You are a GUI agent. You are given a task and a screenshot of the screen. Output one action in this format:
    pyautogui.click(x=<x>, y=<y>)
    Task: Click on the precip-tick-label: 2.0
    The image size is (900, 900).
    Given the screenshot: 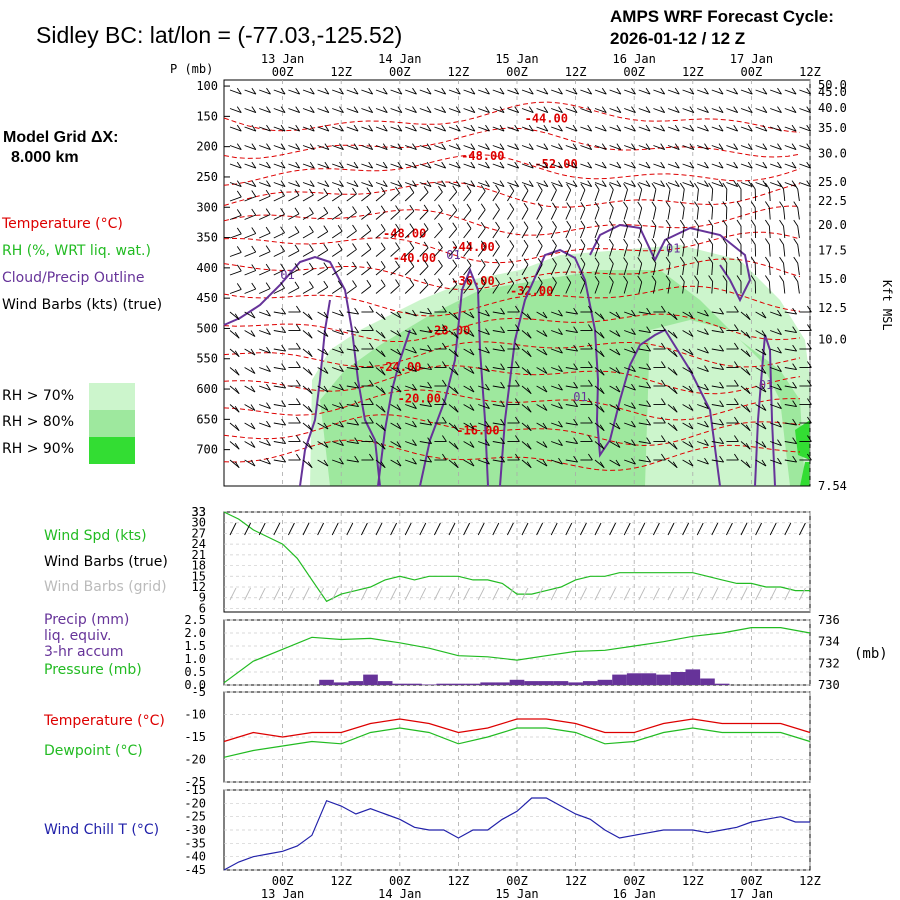 What is the action you would take?
    pyautogui.click(x=195, y=633)
    